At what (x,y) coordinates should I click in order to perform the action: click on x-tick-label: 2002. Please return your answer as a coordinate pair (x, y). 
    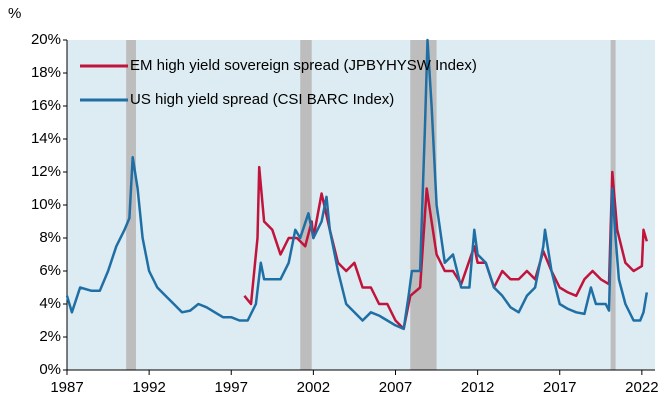
    Looking at the image, I should click on (313, 387).